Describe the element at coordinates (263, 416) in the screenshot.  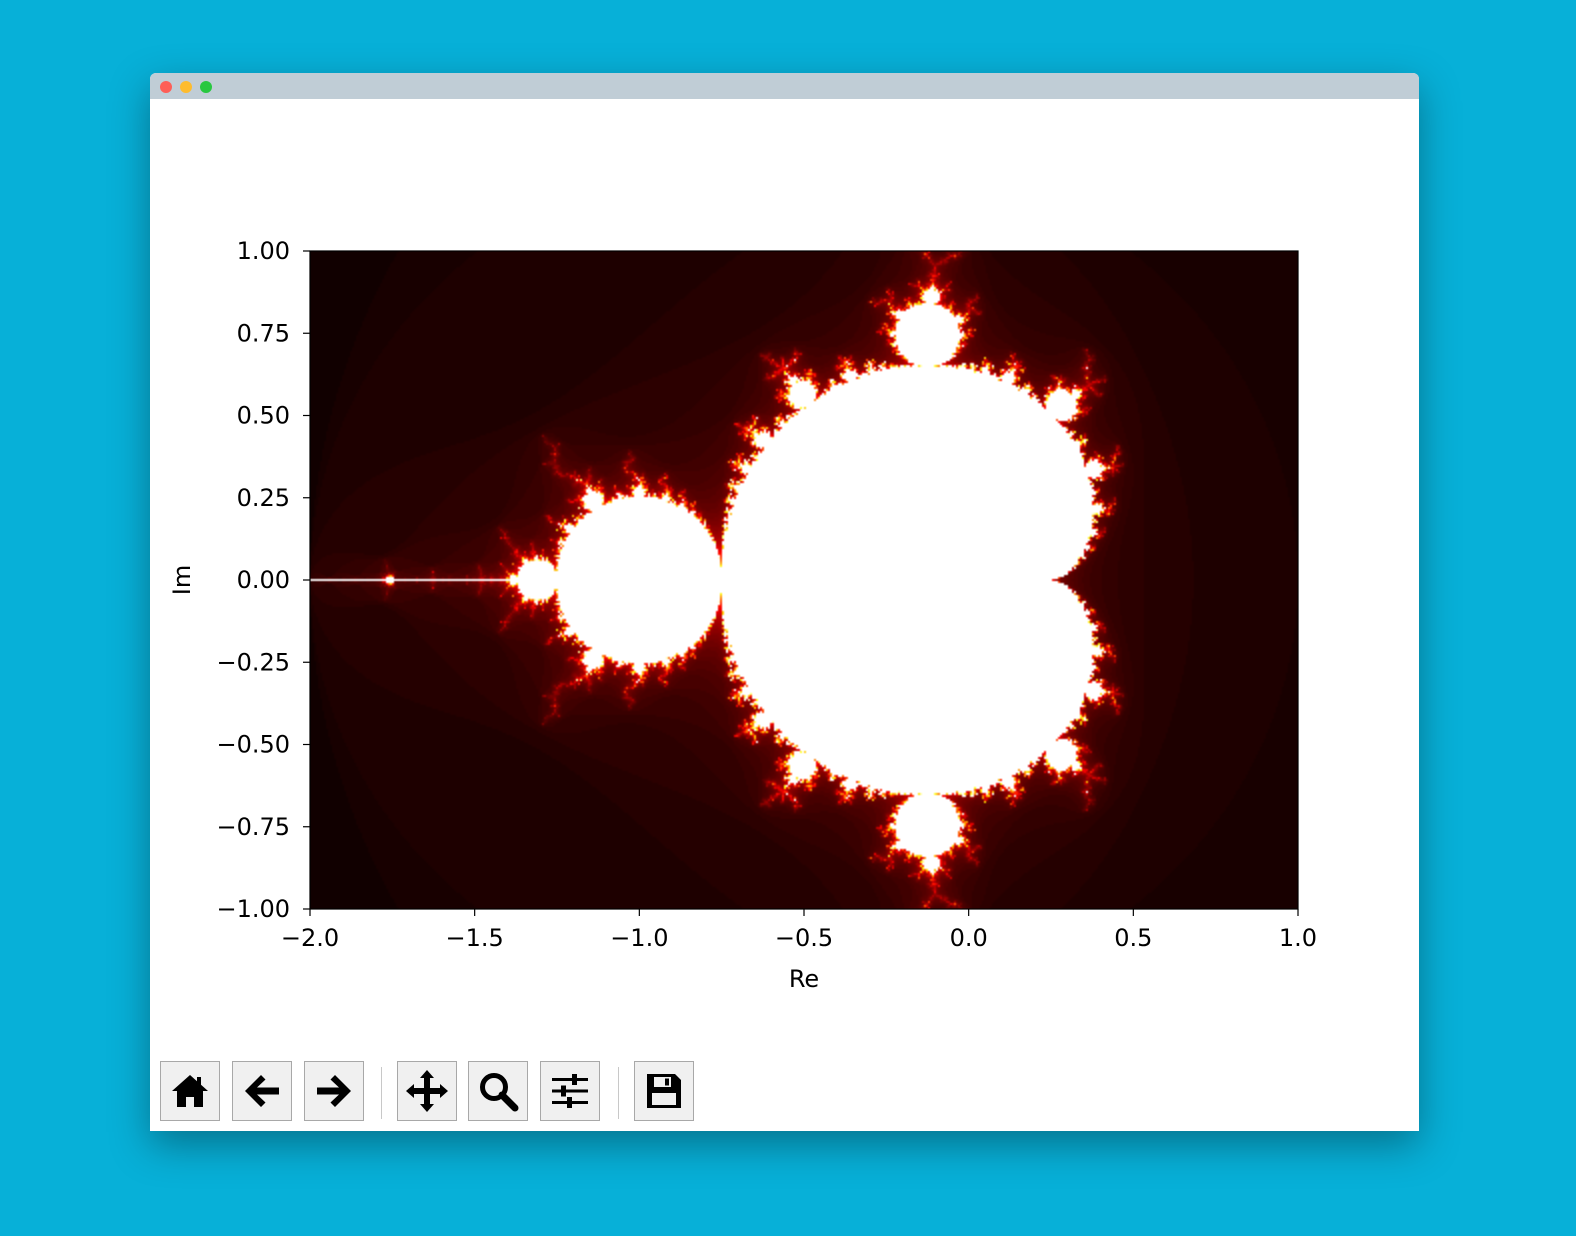
I see `y-tick-label: 0.50` at that location.